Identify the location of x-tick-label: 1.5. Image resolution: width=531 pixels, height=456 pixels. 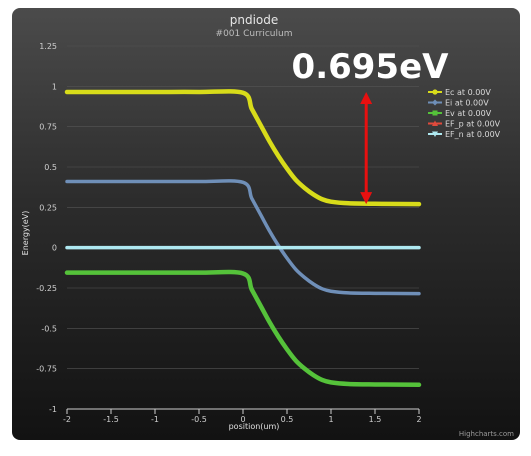
(375, 419).